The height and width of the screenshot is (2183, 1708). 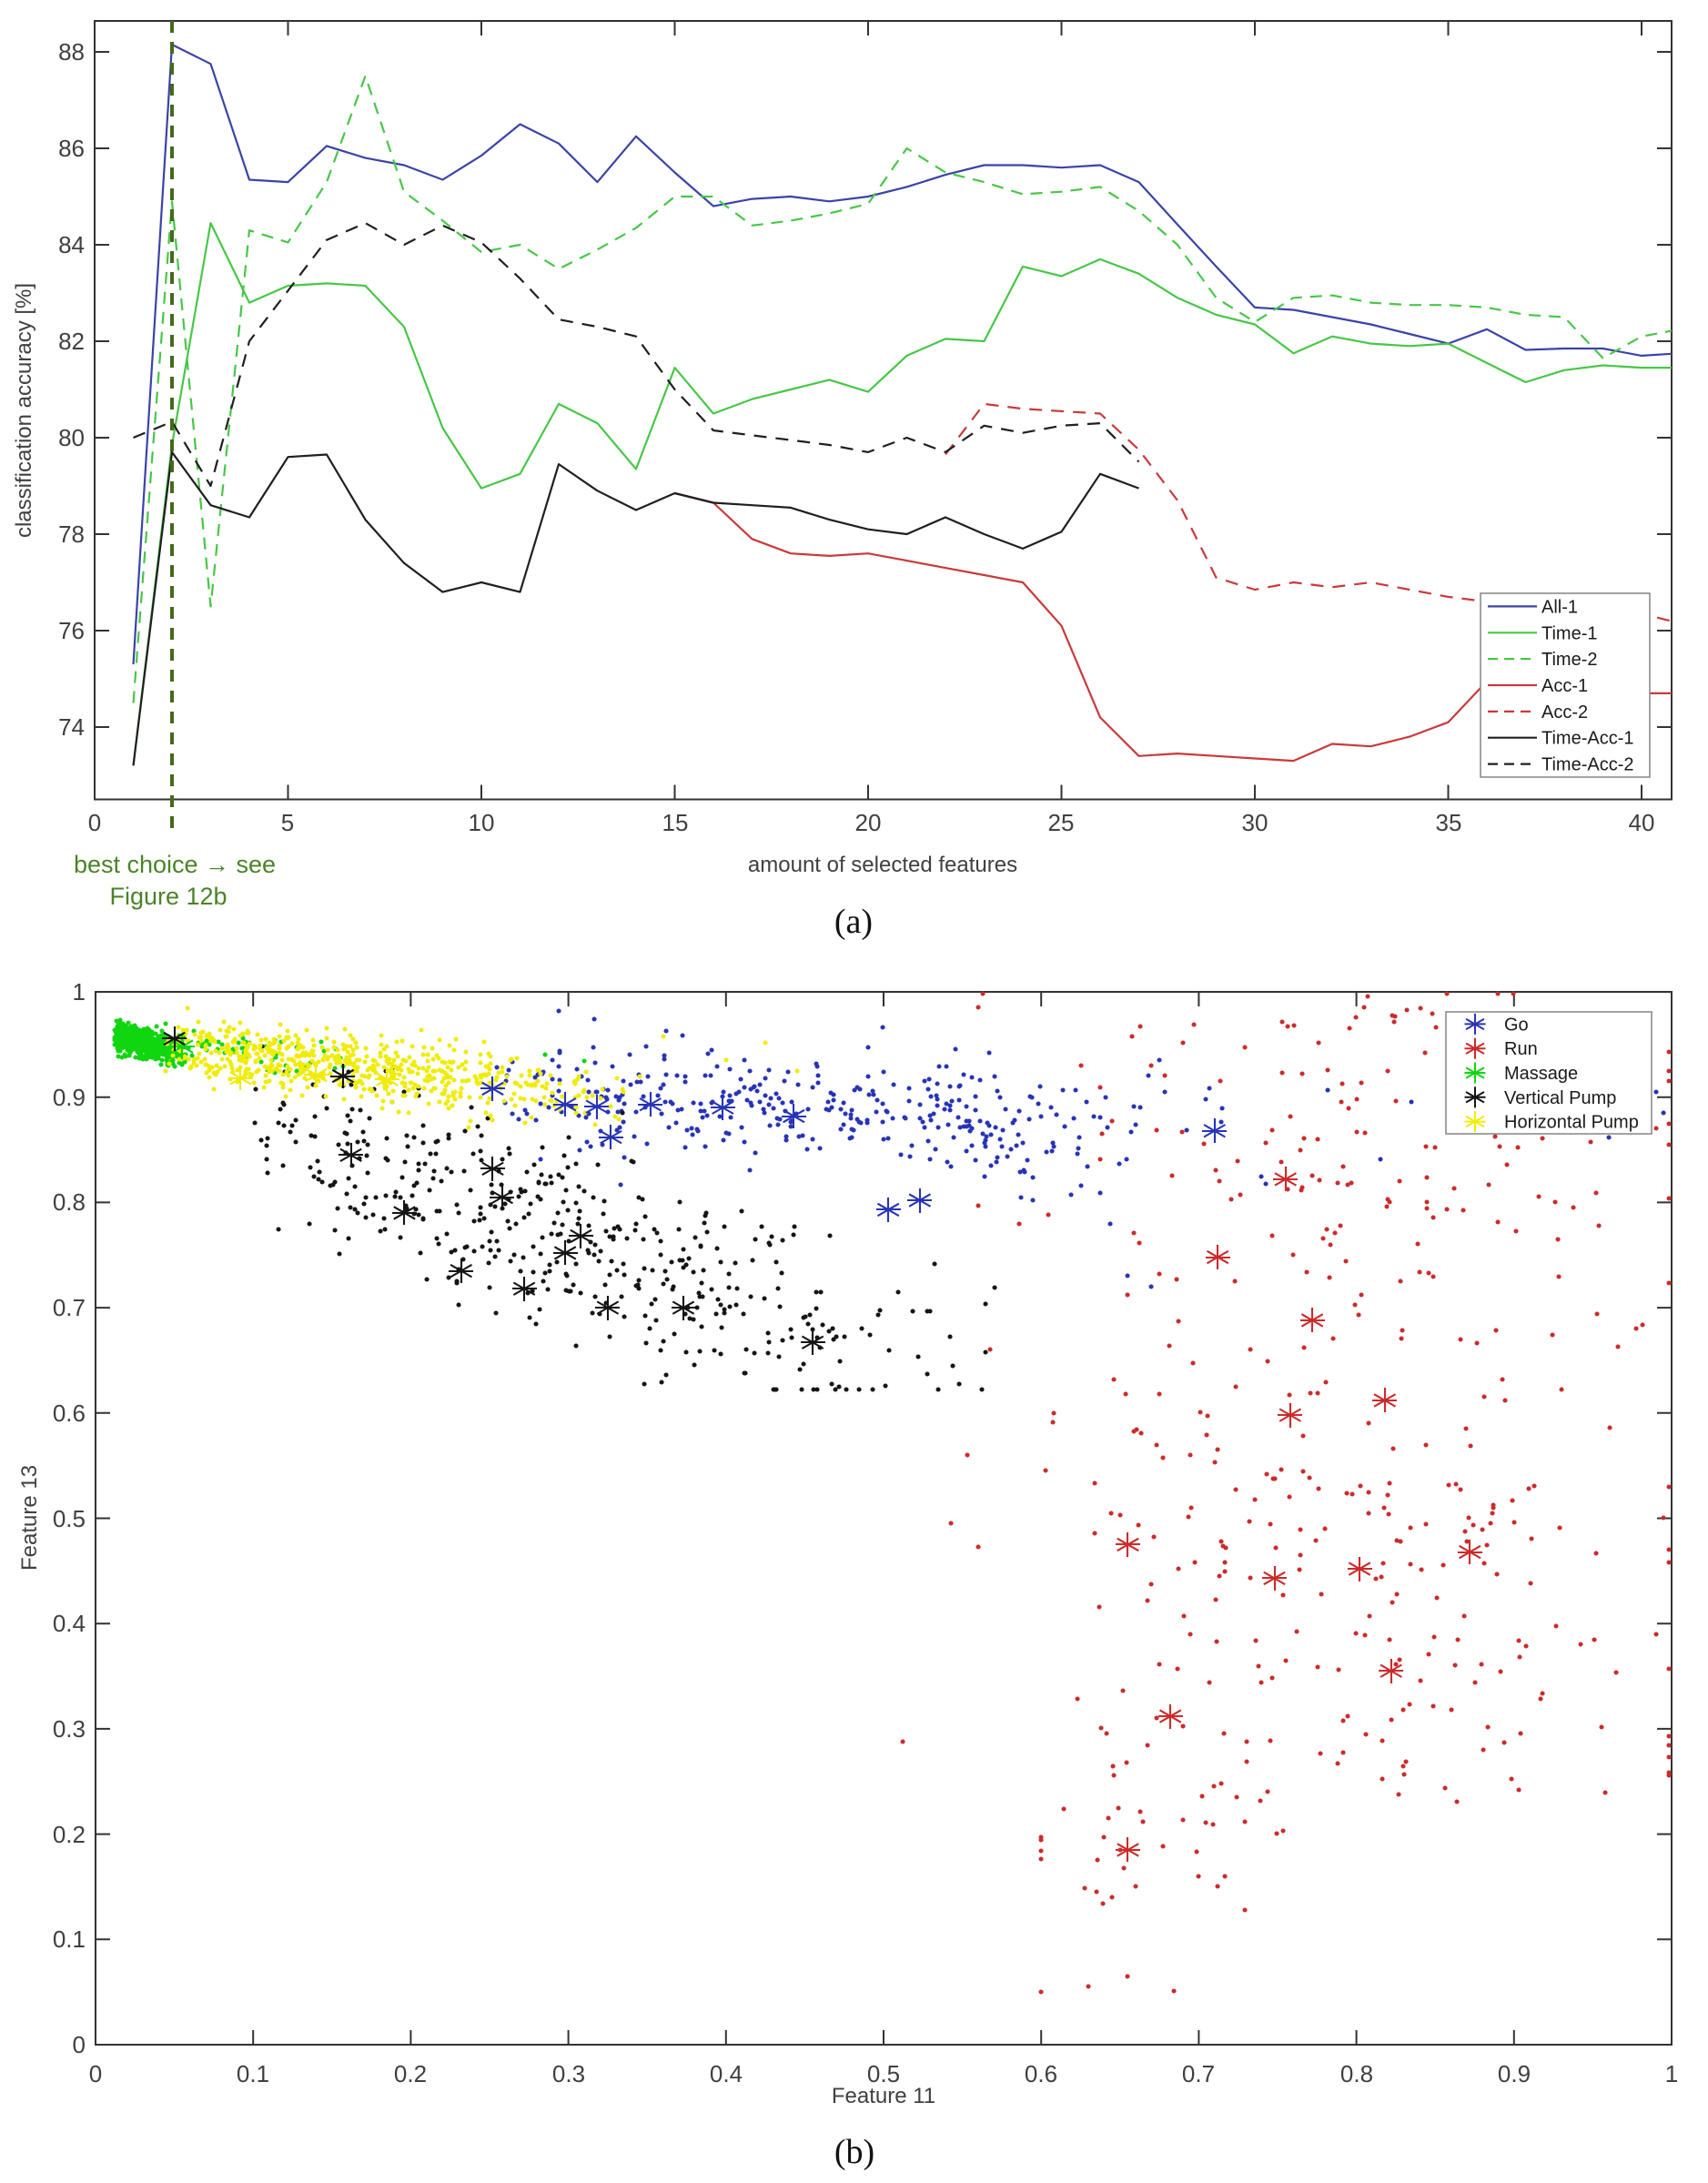 What do you see at coordinates (1564, 686) in the screenshot?
I see `svg-text: Acc-1` at bounding box center [1564, 686].